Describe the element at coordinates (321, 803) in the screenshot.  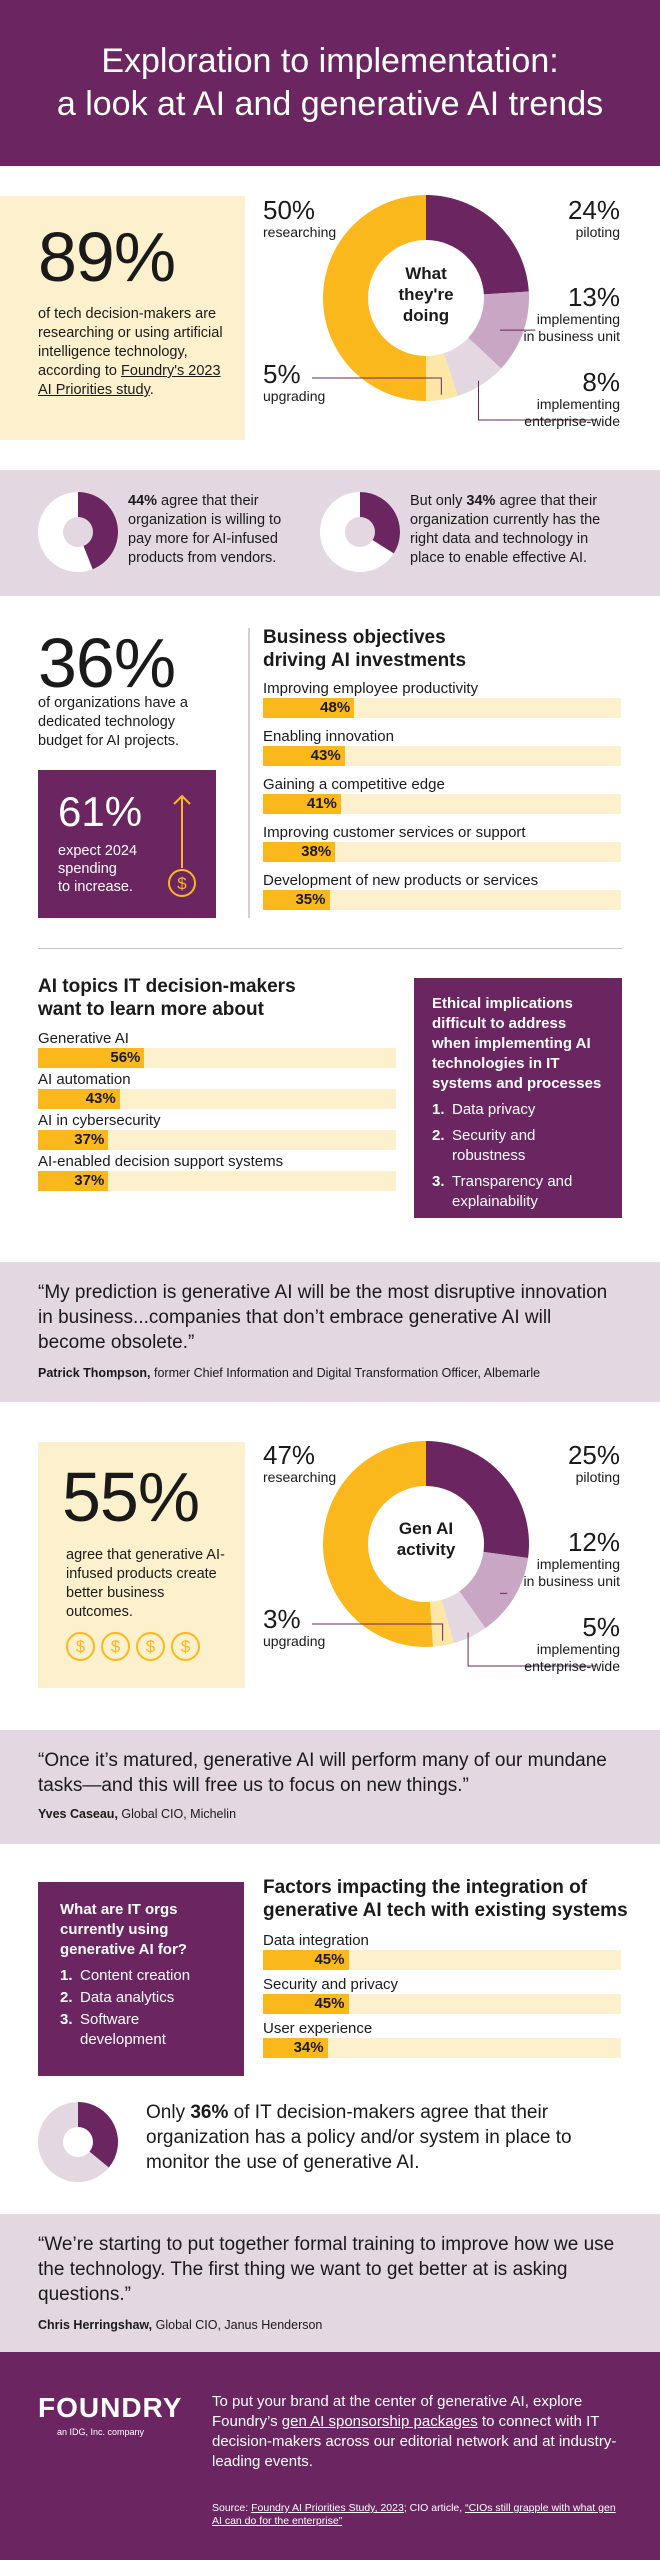
I see `objective-value-label: 41%` at that location.